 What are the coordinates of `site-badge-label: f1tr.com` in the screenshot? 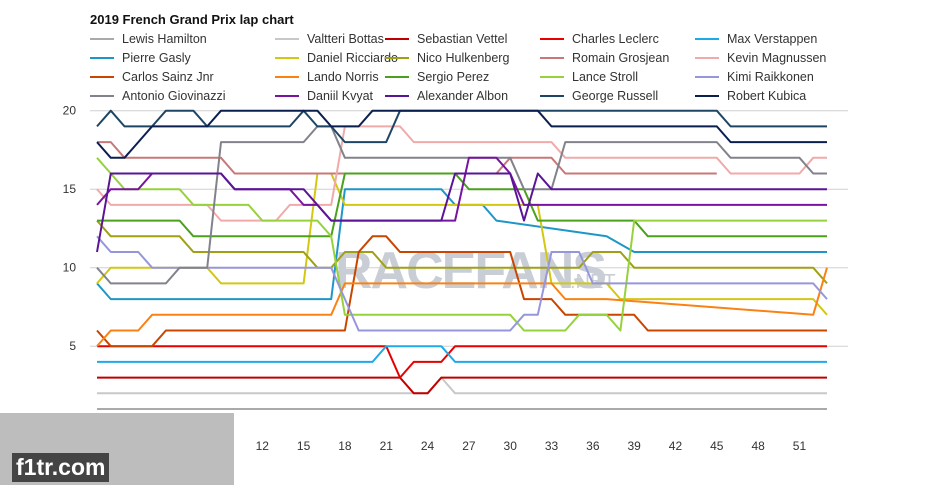 It's located at (61, 467).